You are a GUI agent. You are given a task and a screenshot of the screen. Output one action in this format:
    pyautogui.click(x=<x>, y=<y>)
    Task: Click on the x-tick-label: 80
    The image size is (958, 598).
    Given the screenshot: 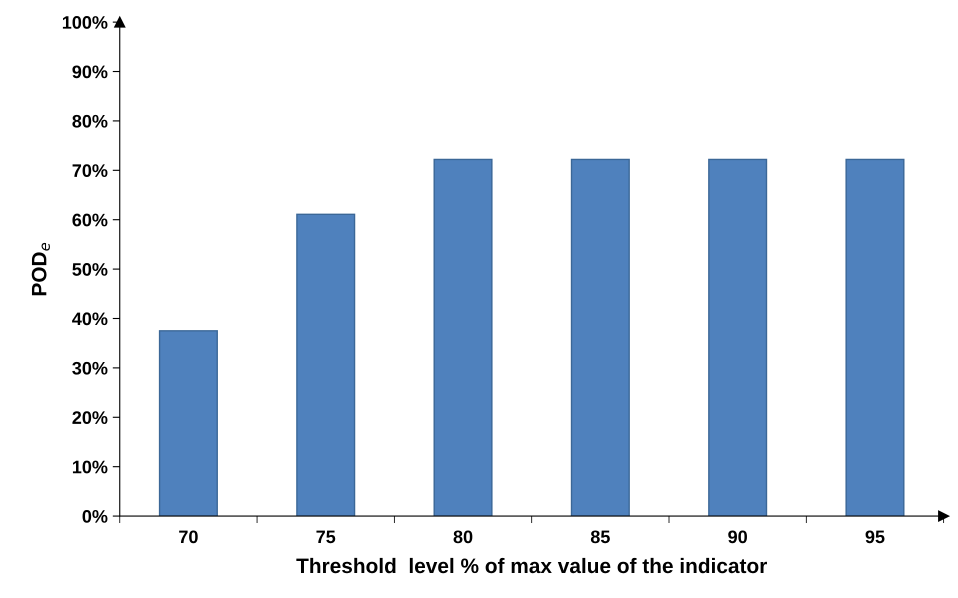 What is the action you would take?
    pyautogui.click(x=463, y=537)
    